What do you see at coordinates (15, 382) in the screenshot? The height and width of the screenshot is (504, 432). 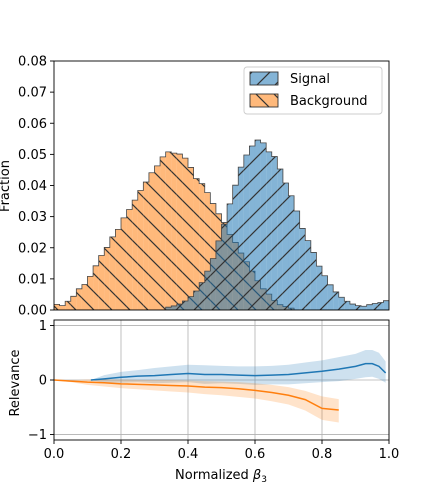 I see `relevance-y-label: Relevance` at bounding box center [15, 382].